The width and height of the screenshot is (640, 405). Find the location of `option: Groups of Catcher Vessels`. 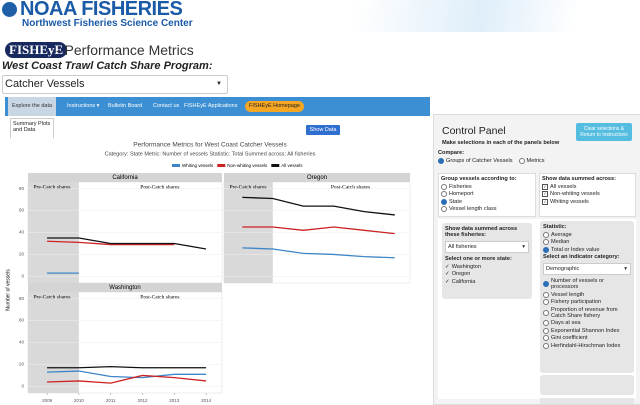

option: Groups of Catcher Vessels is located at coordinates (475, 160).